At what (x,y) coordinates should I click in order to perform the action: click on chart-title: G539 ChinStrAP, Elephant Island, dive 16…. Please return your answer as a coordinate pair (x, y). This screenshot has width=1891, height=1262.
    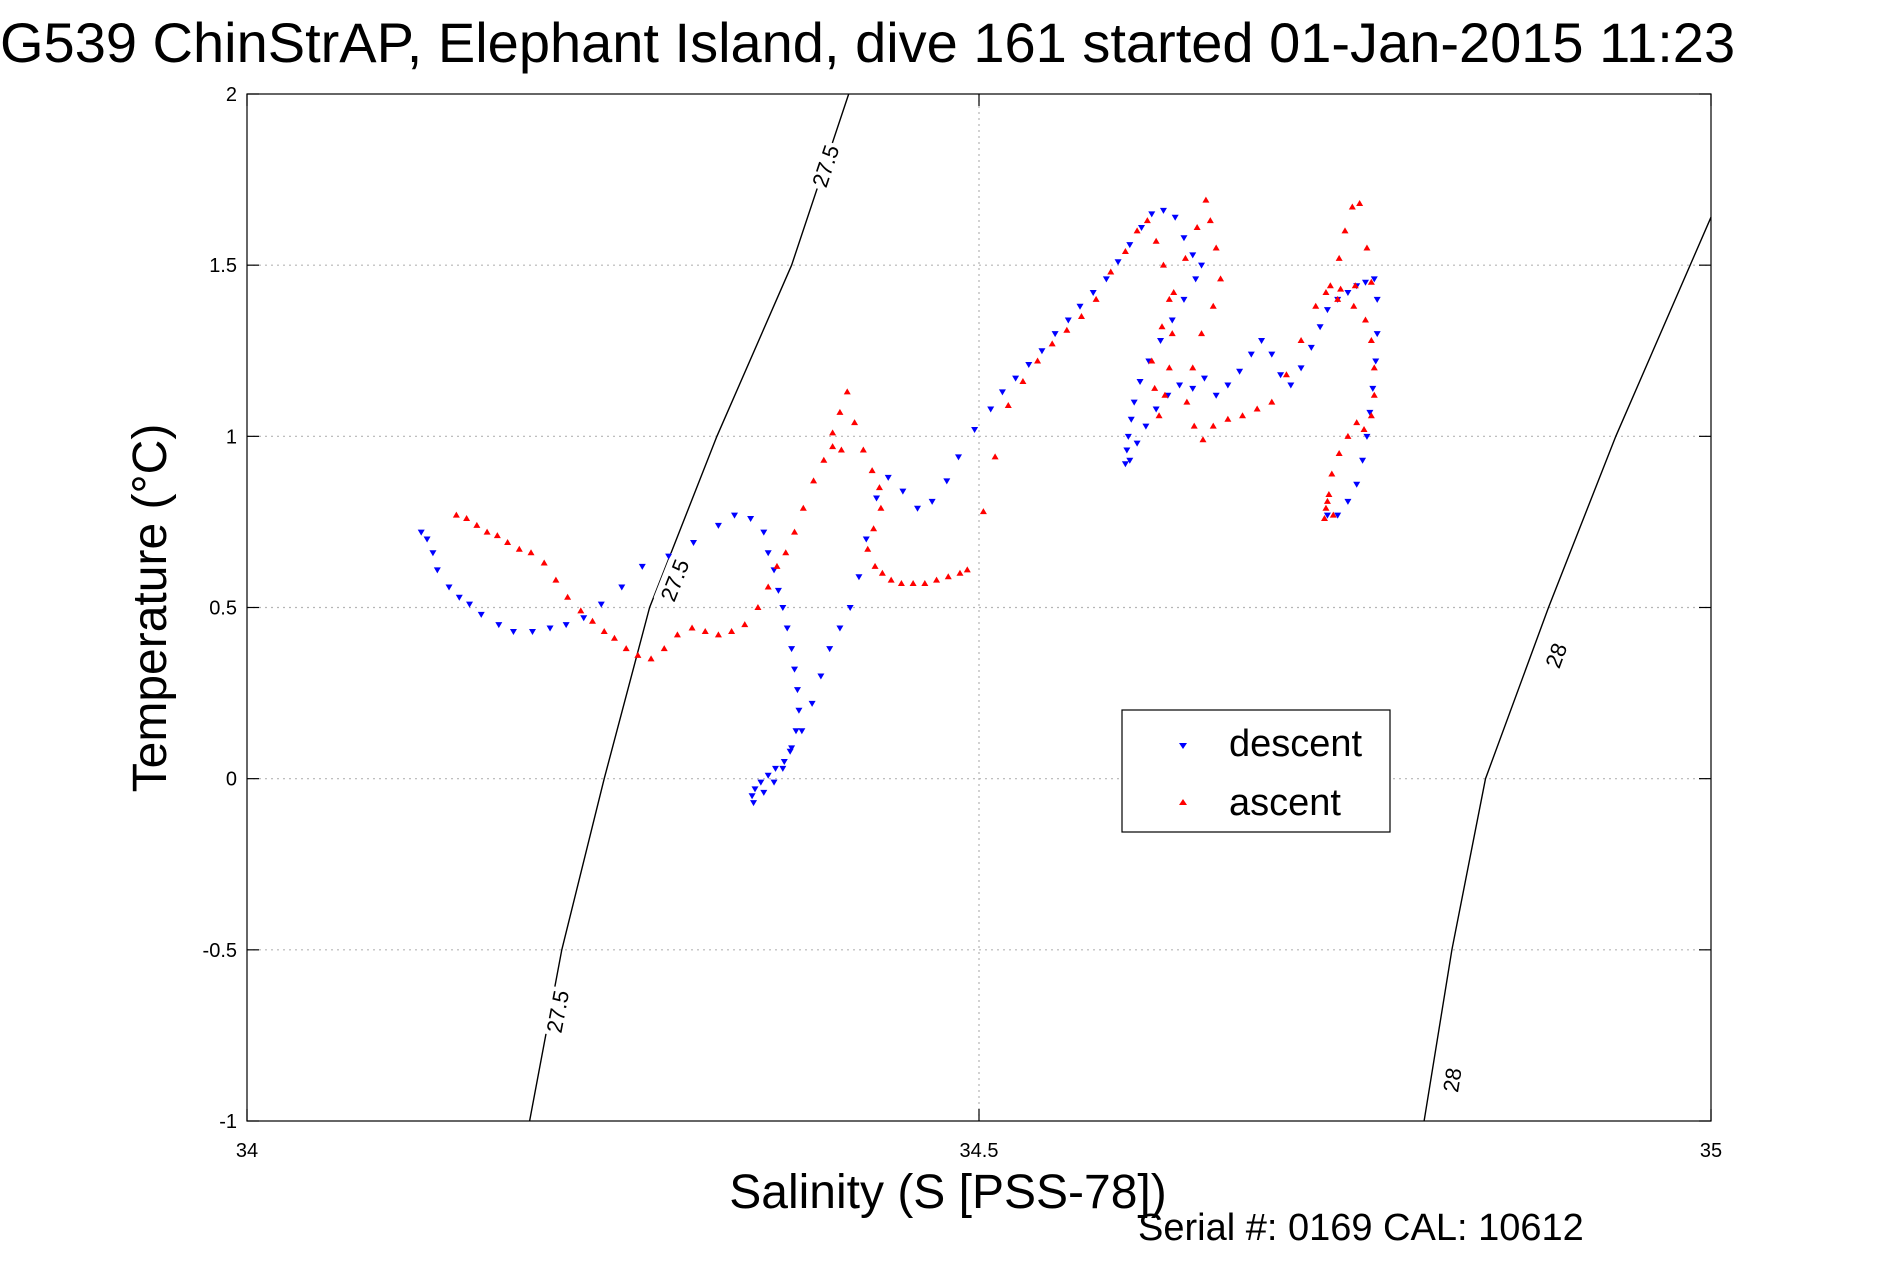
    Looking at the image, I should click on (867, 42).